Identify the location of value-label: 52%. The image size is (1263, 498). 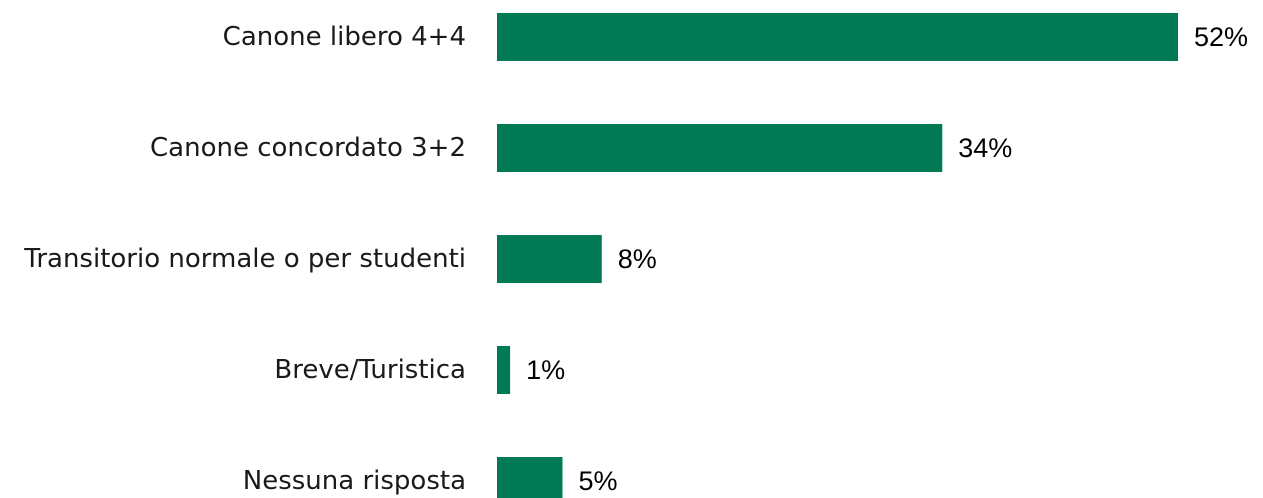
(1221, 37).